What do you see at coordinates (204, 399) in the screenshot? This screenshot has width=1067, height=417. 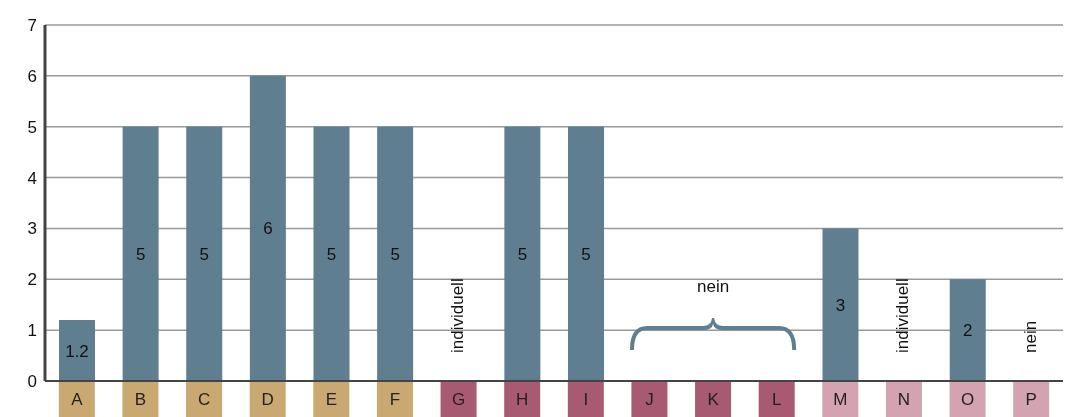 I see `x-tick-label: C` at bounding box center [204, 399].